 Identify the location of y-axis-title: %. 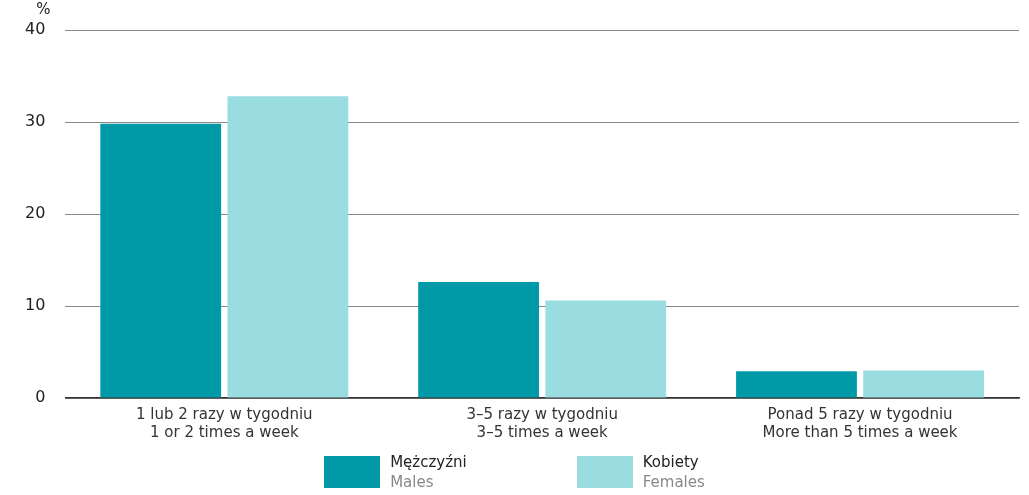
(43, 9).